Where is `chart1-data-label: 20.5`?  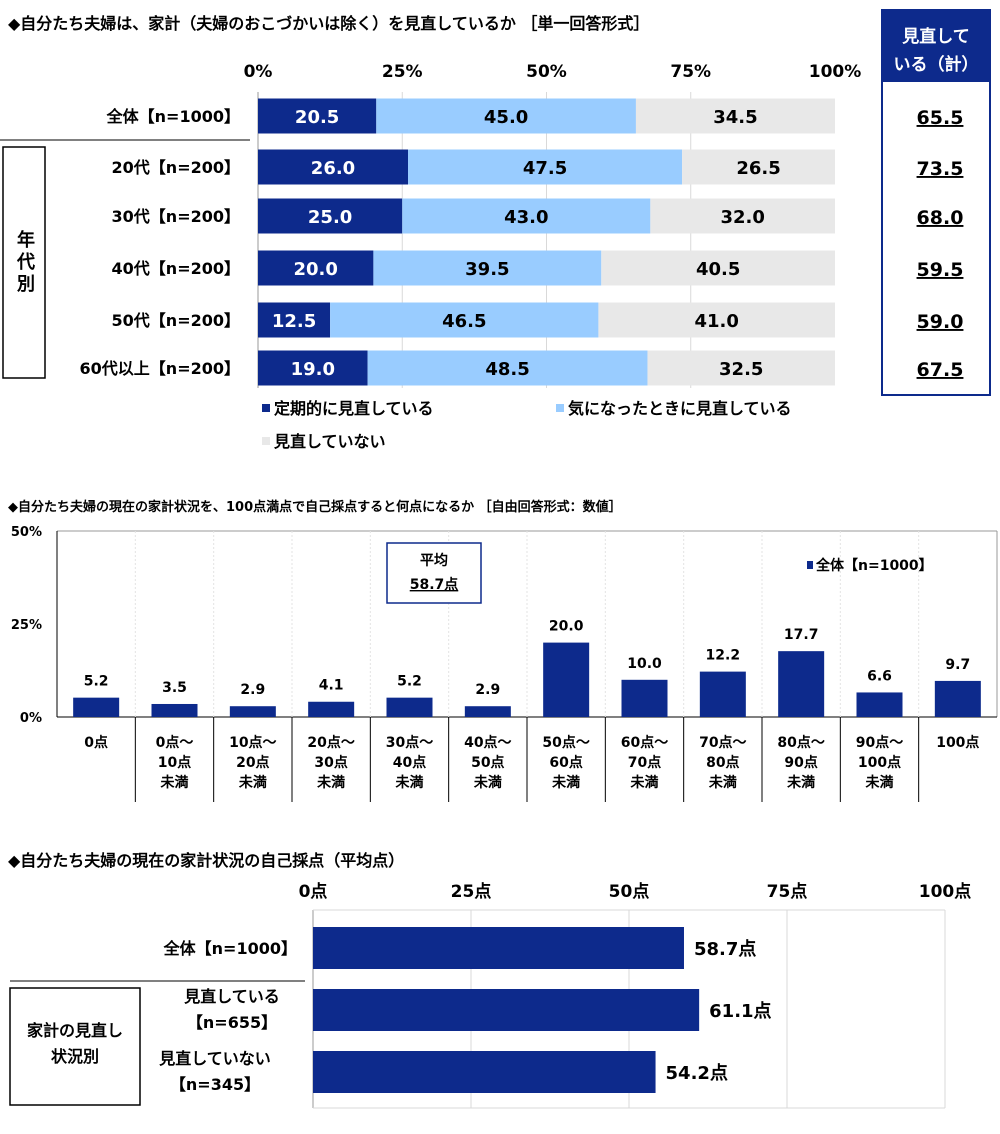
chart1-data-label: 20.5 is located at coordinates (317, 117).